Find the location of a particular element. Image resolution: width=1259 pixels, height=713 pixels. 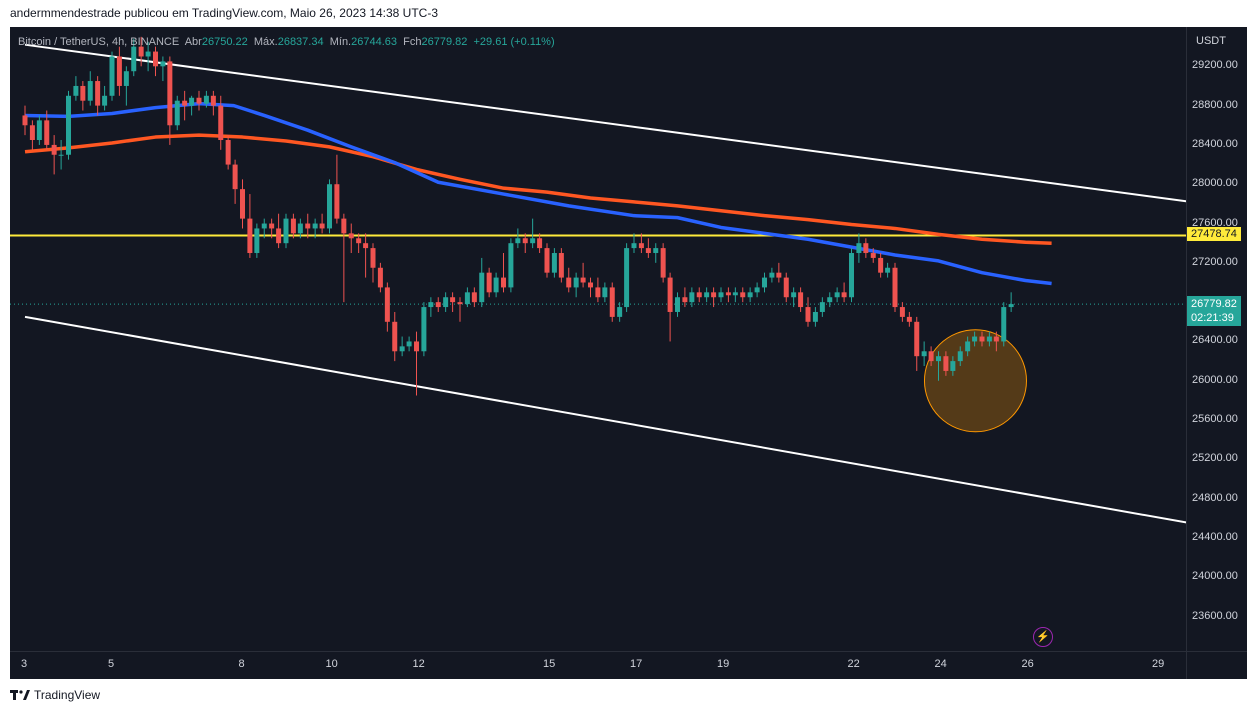

x-tick-label: 19 is located at coordinates (723, 664).